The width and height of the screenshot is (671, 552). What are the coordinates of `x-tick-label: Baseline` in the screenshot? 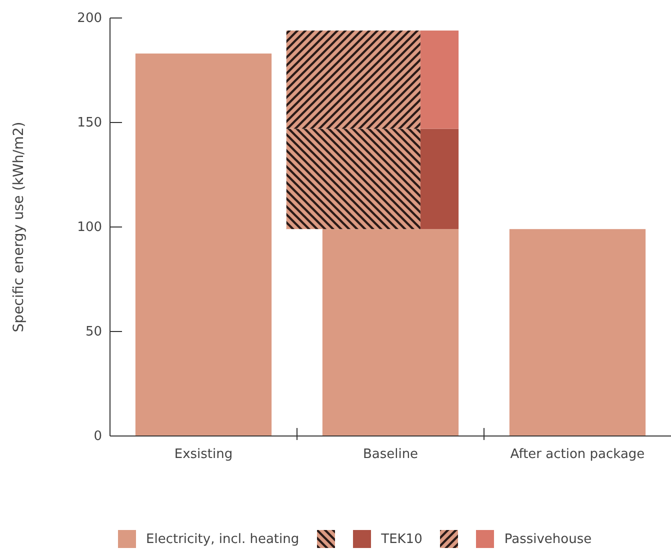 It's located at (390, 454).